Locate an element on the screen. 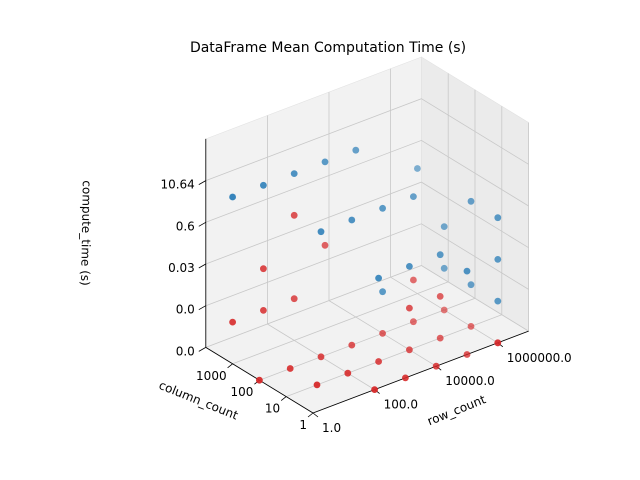 This screenshot has height=480, width=640. x-tick-mark is located at coordinates (315, 415).